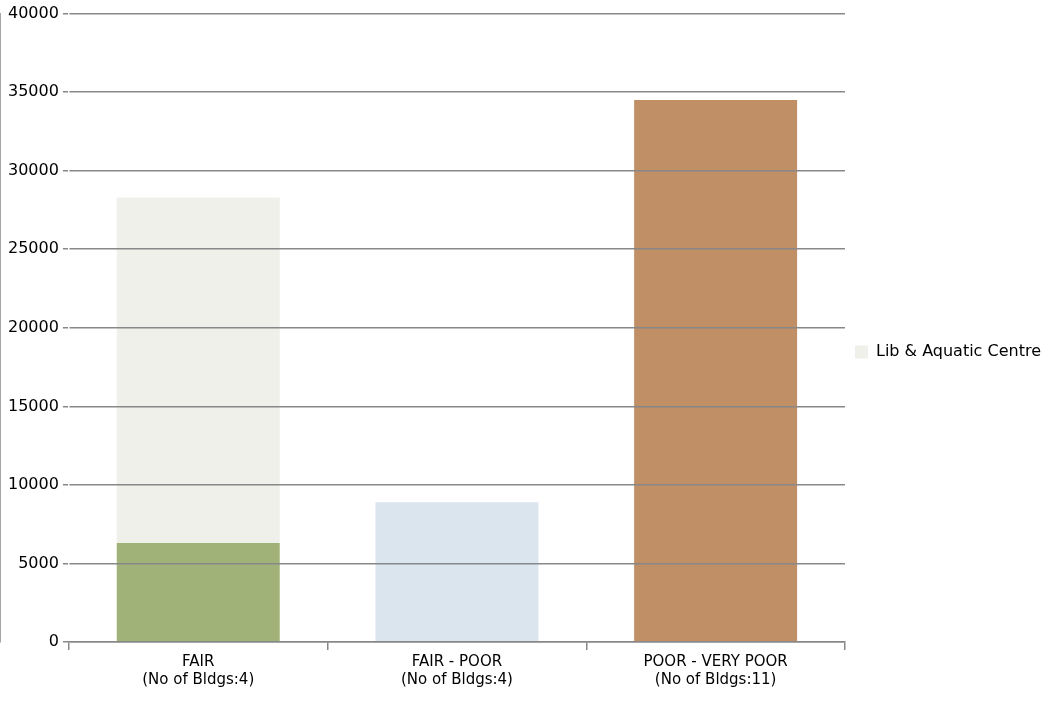 This screenshot has width=1061, height=702. Describe the element at coordinates (33, 326) in the screenshot. I see `y-tick-label: 20000` at that location.